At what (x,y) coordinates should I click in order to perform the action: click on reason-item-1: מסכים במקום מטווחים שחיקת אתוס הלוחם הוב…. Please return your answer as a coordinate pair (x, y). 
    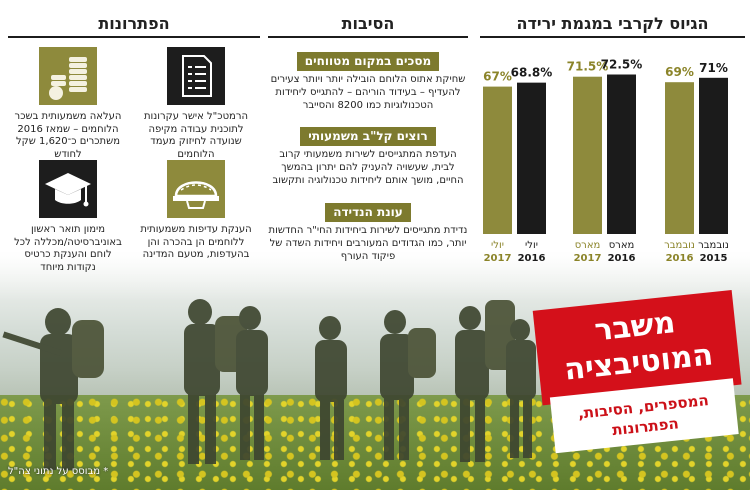
    Looking at the image, I should click on (368, 82).